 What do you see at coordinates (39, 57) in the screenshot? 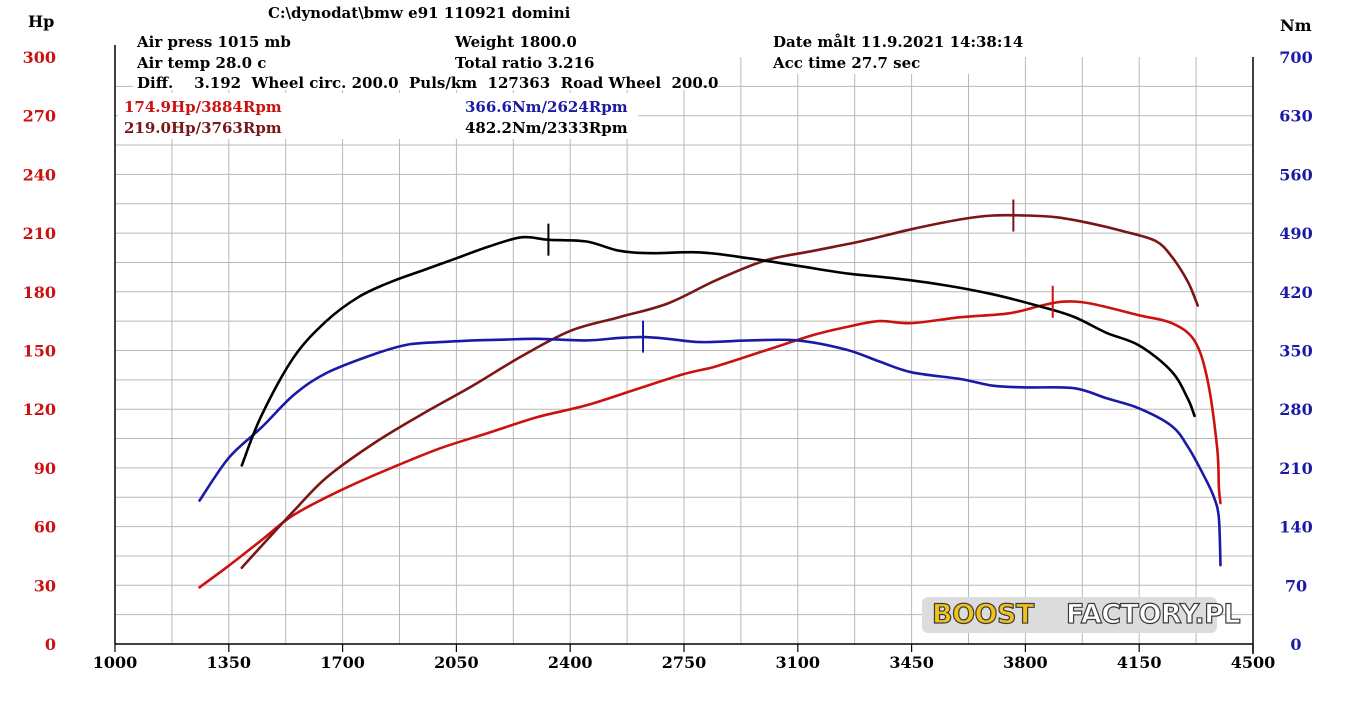
I see `y-left-tick-label: 300` at bounding box center [39, 57].